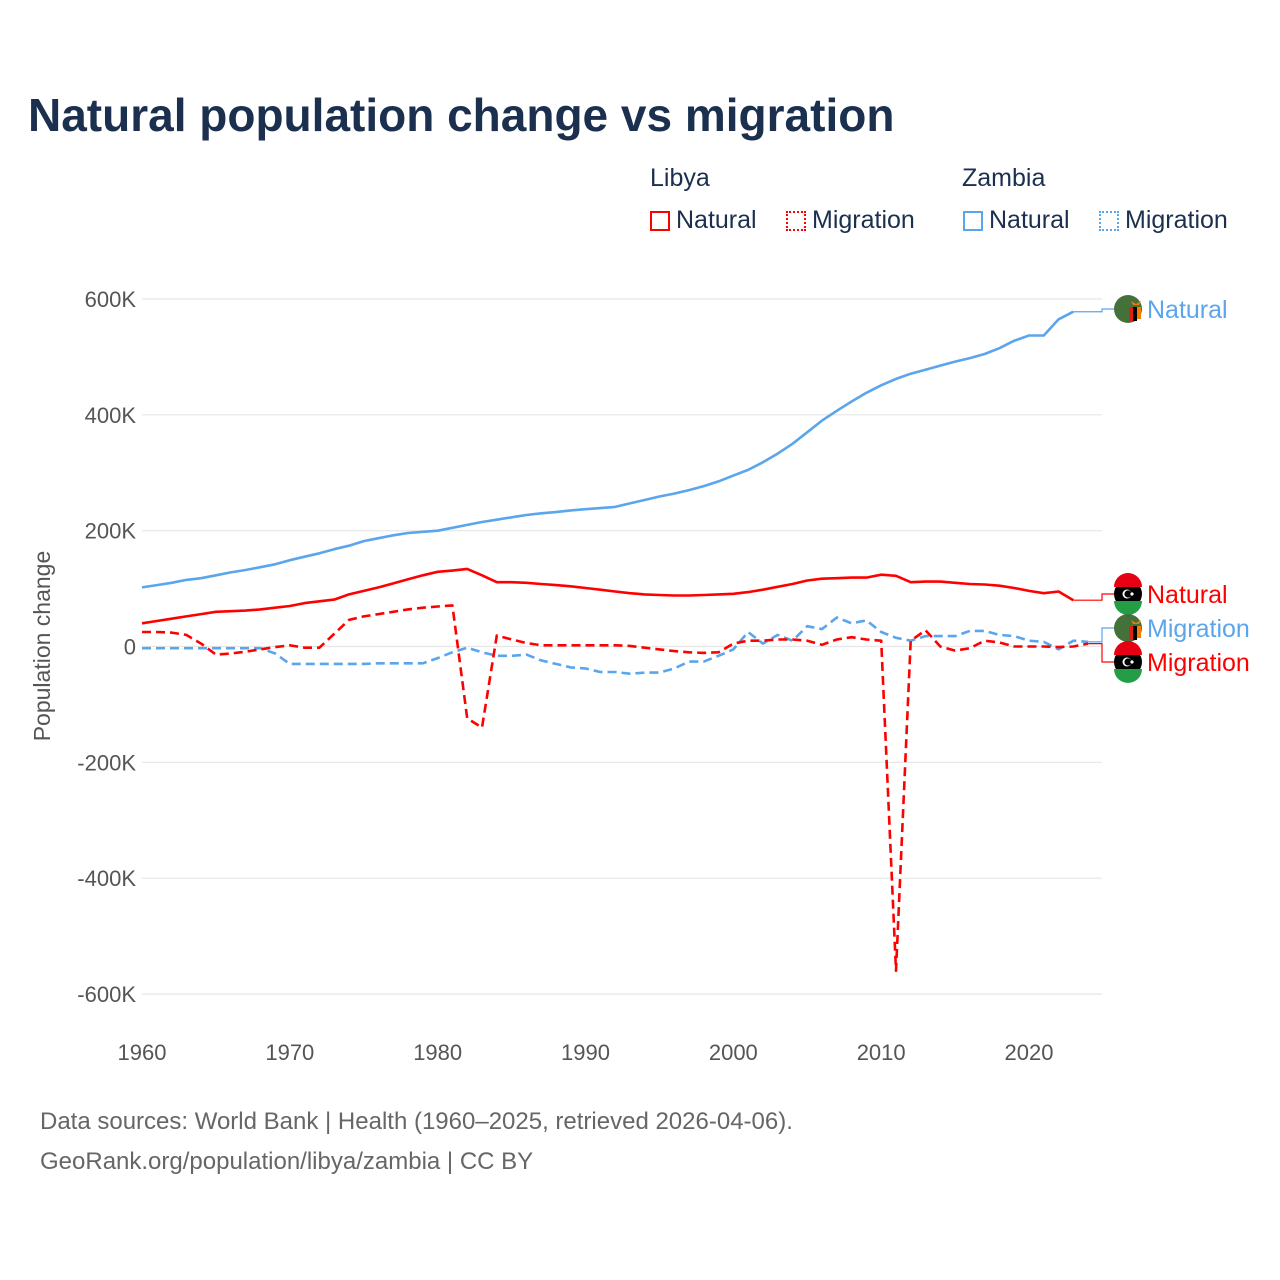 The image size is (1280, 1280). What do you see at coordinates (1029, 1052) in the screenshot?
I see `x-tick-label: 2020` at bounding box center [1029, 1052].